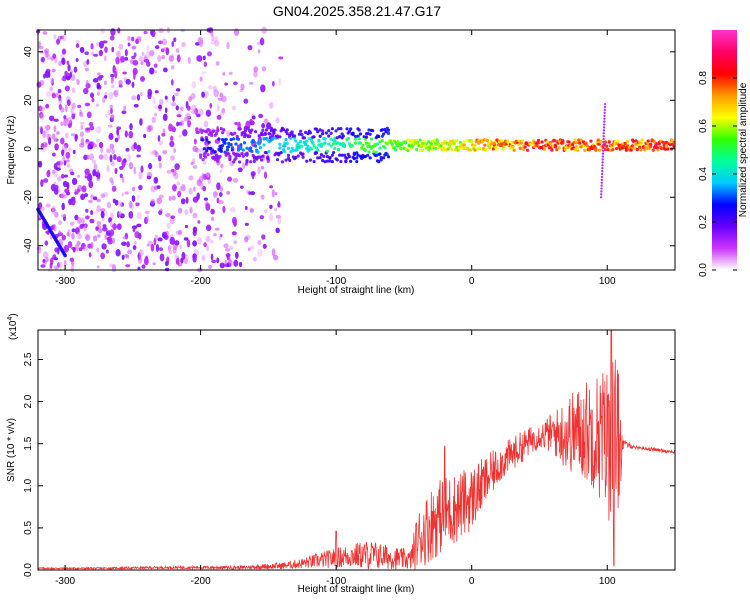  What do you see at coordinates (472, 281) in the screenshot?
I see `x-tick-label: 0` at bounding box center [472, 281].